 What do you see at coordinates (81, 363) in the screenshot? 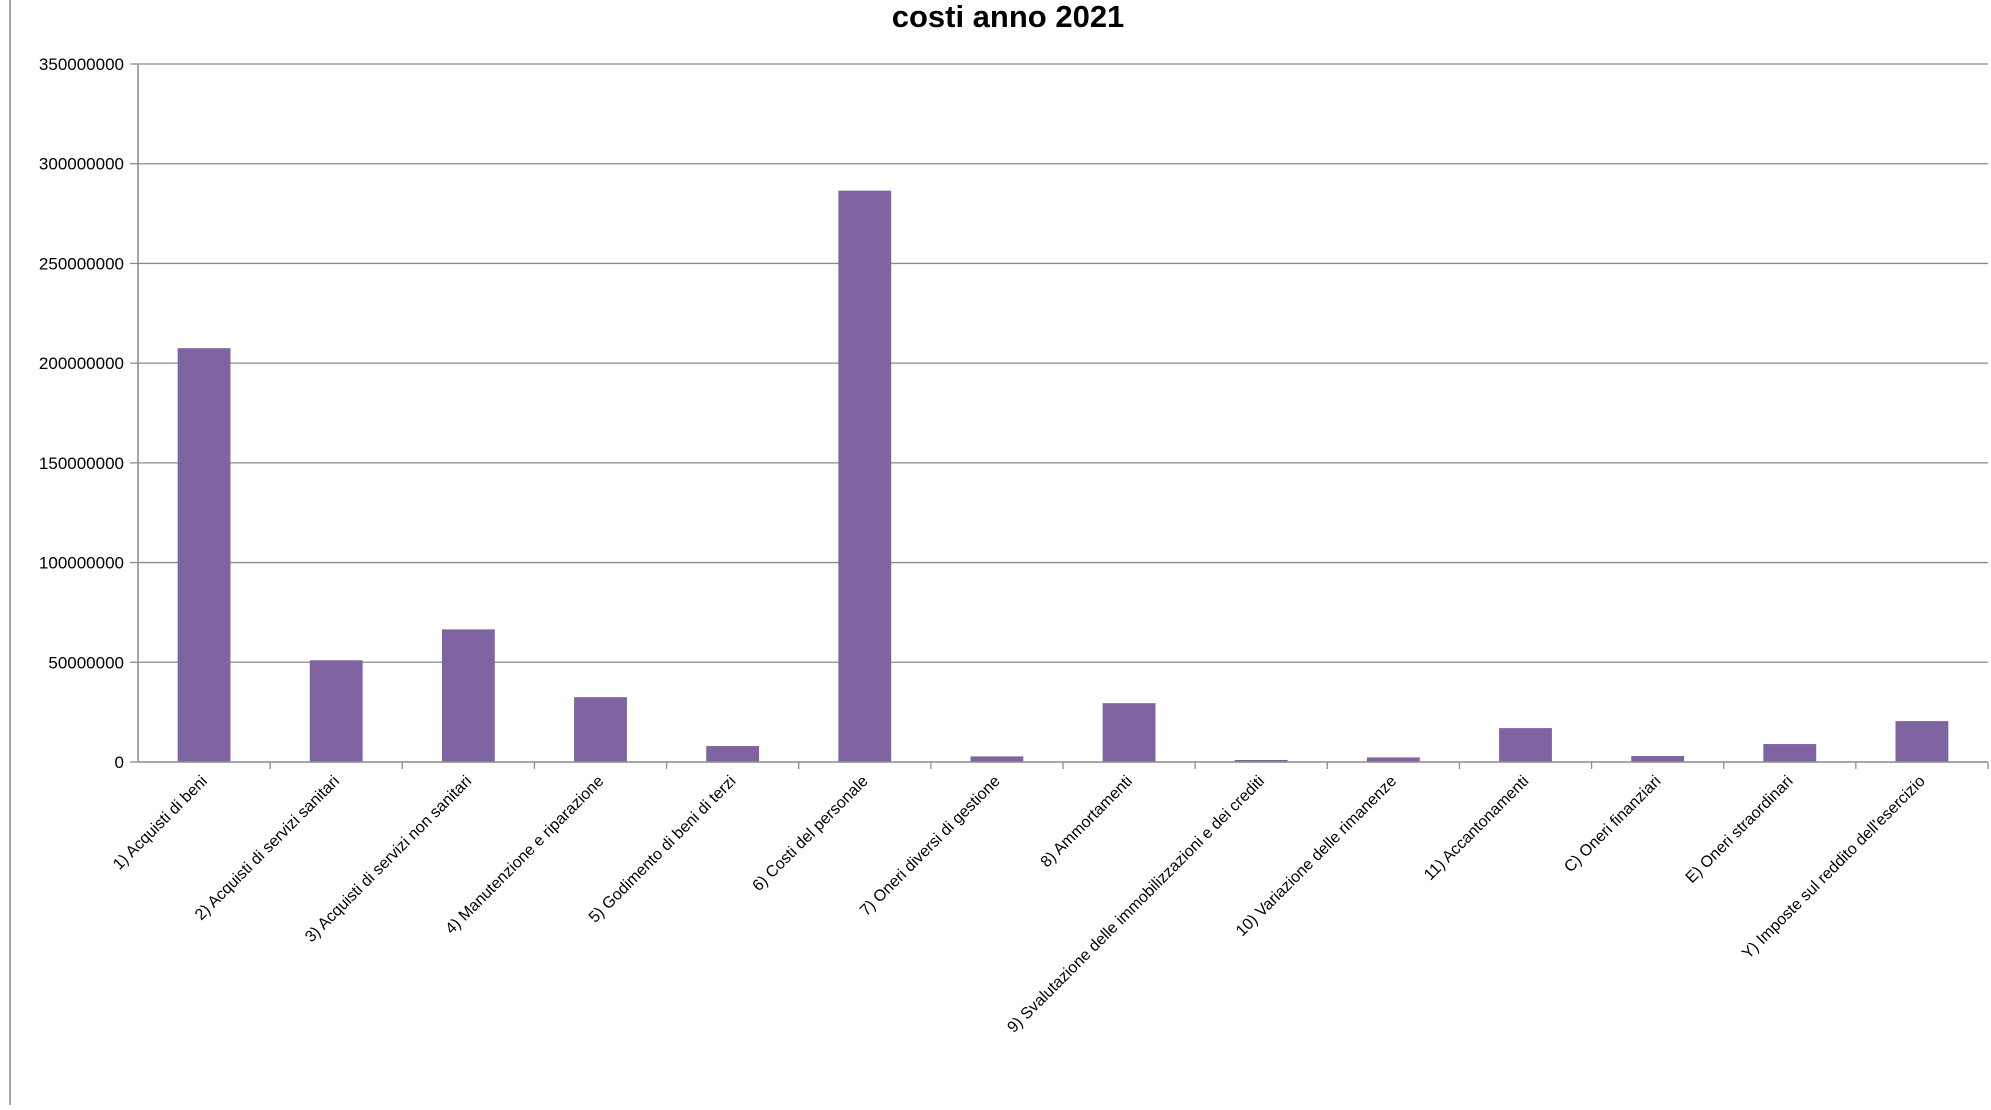
I see `y-tick-label: 200000000` at bounding box center [81, 363].